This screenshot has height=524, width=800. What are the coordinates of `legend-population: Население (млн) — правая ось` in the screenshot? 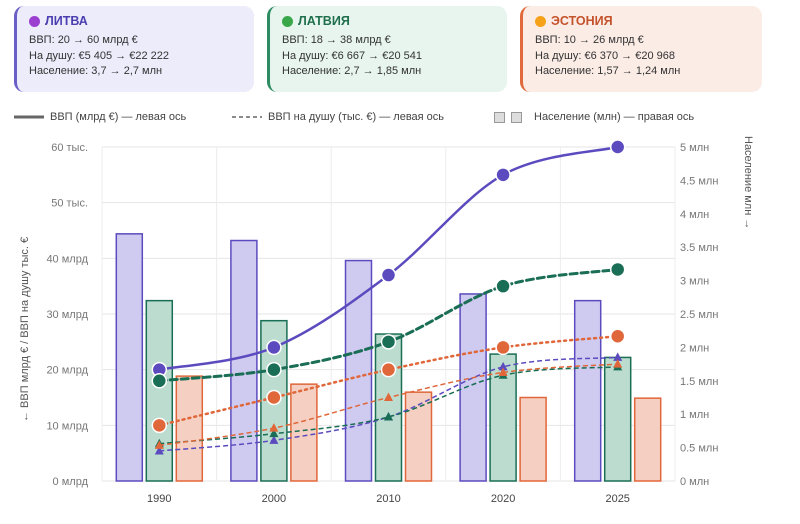 It's located at (594, 117).